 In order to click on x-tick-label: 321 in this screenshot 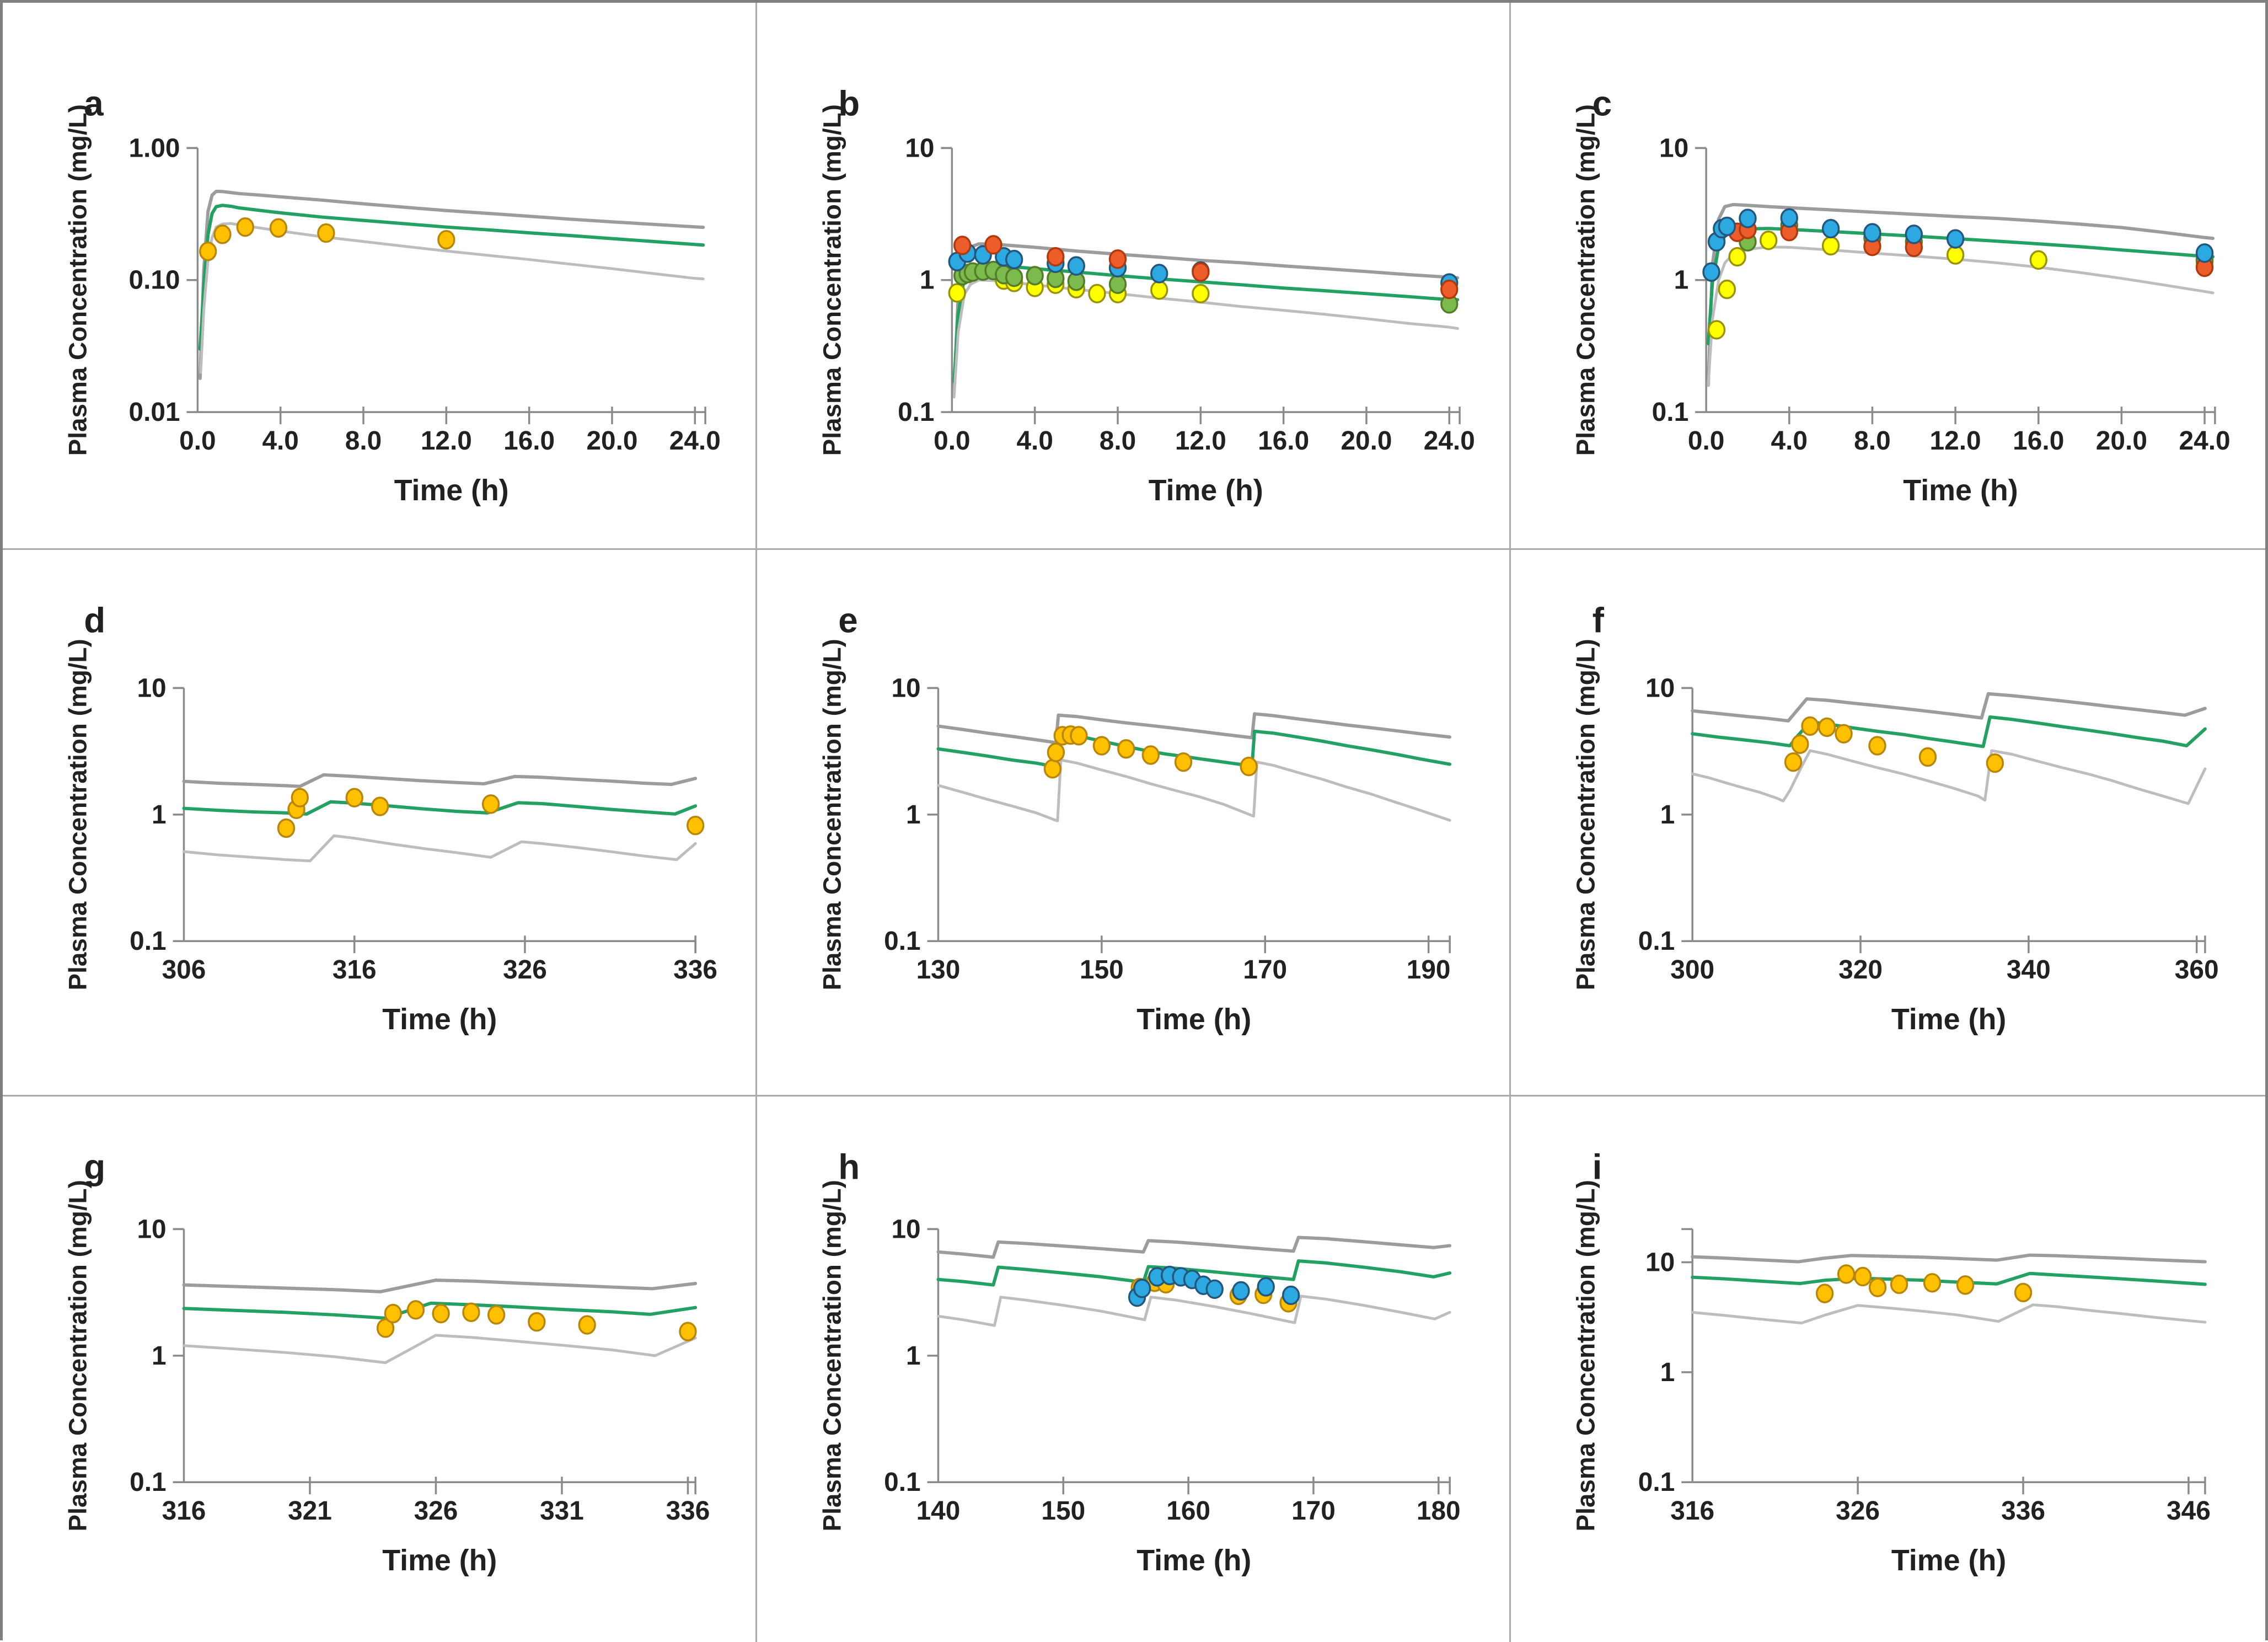, I will do `click(310, 1511)`.